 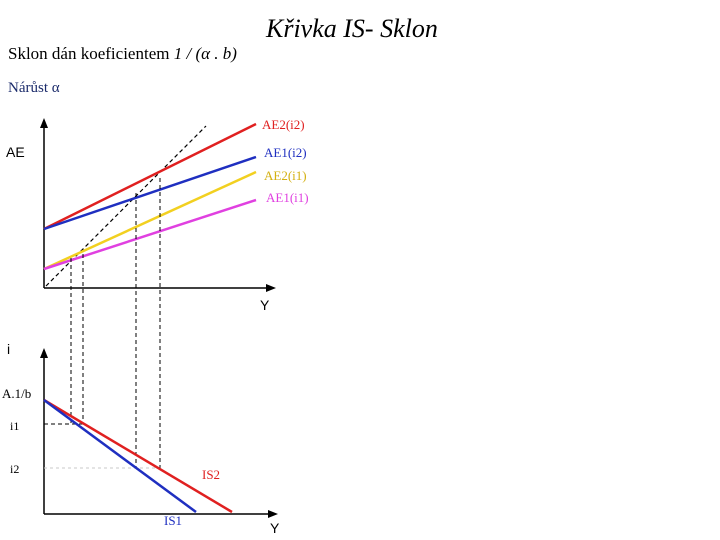 I want to click on y-axis-lower-arrow, so click(x=273, y=514).